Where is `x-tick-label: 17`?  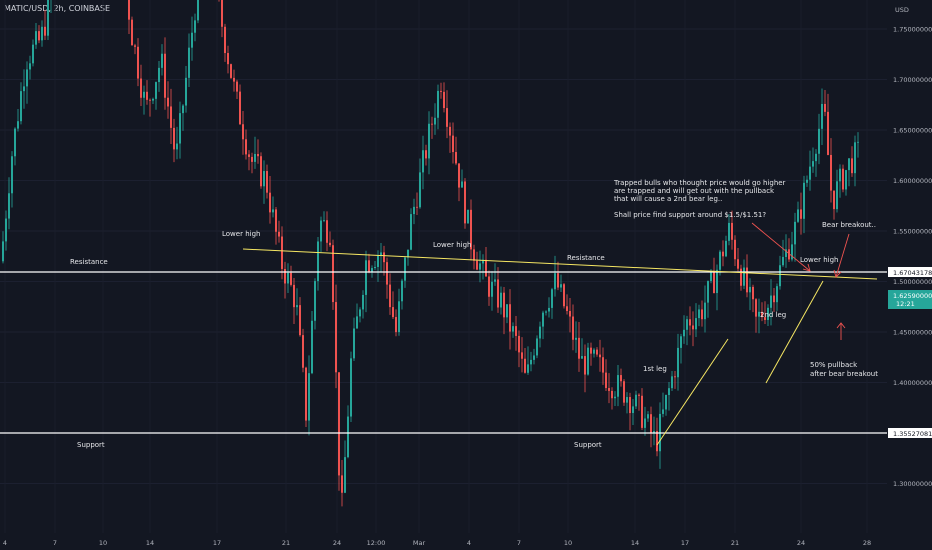 x-tick-label: 17 is located at coordinates (217, 543).